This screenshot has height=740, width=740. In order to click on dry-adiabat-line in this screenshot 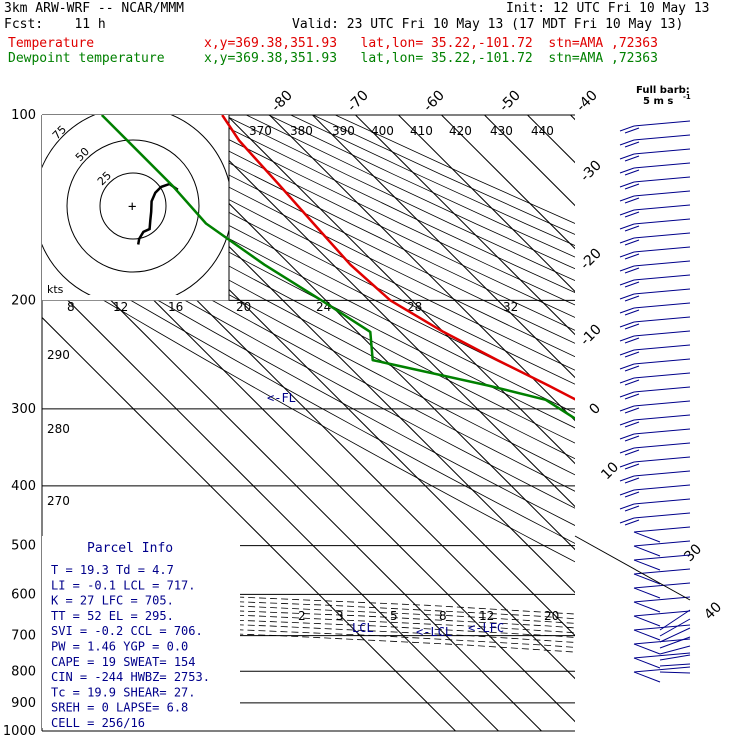, I will do `click(443, 175)`.